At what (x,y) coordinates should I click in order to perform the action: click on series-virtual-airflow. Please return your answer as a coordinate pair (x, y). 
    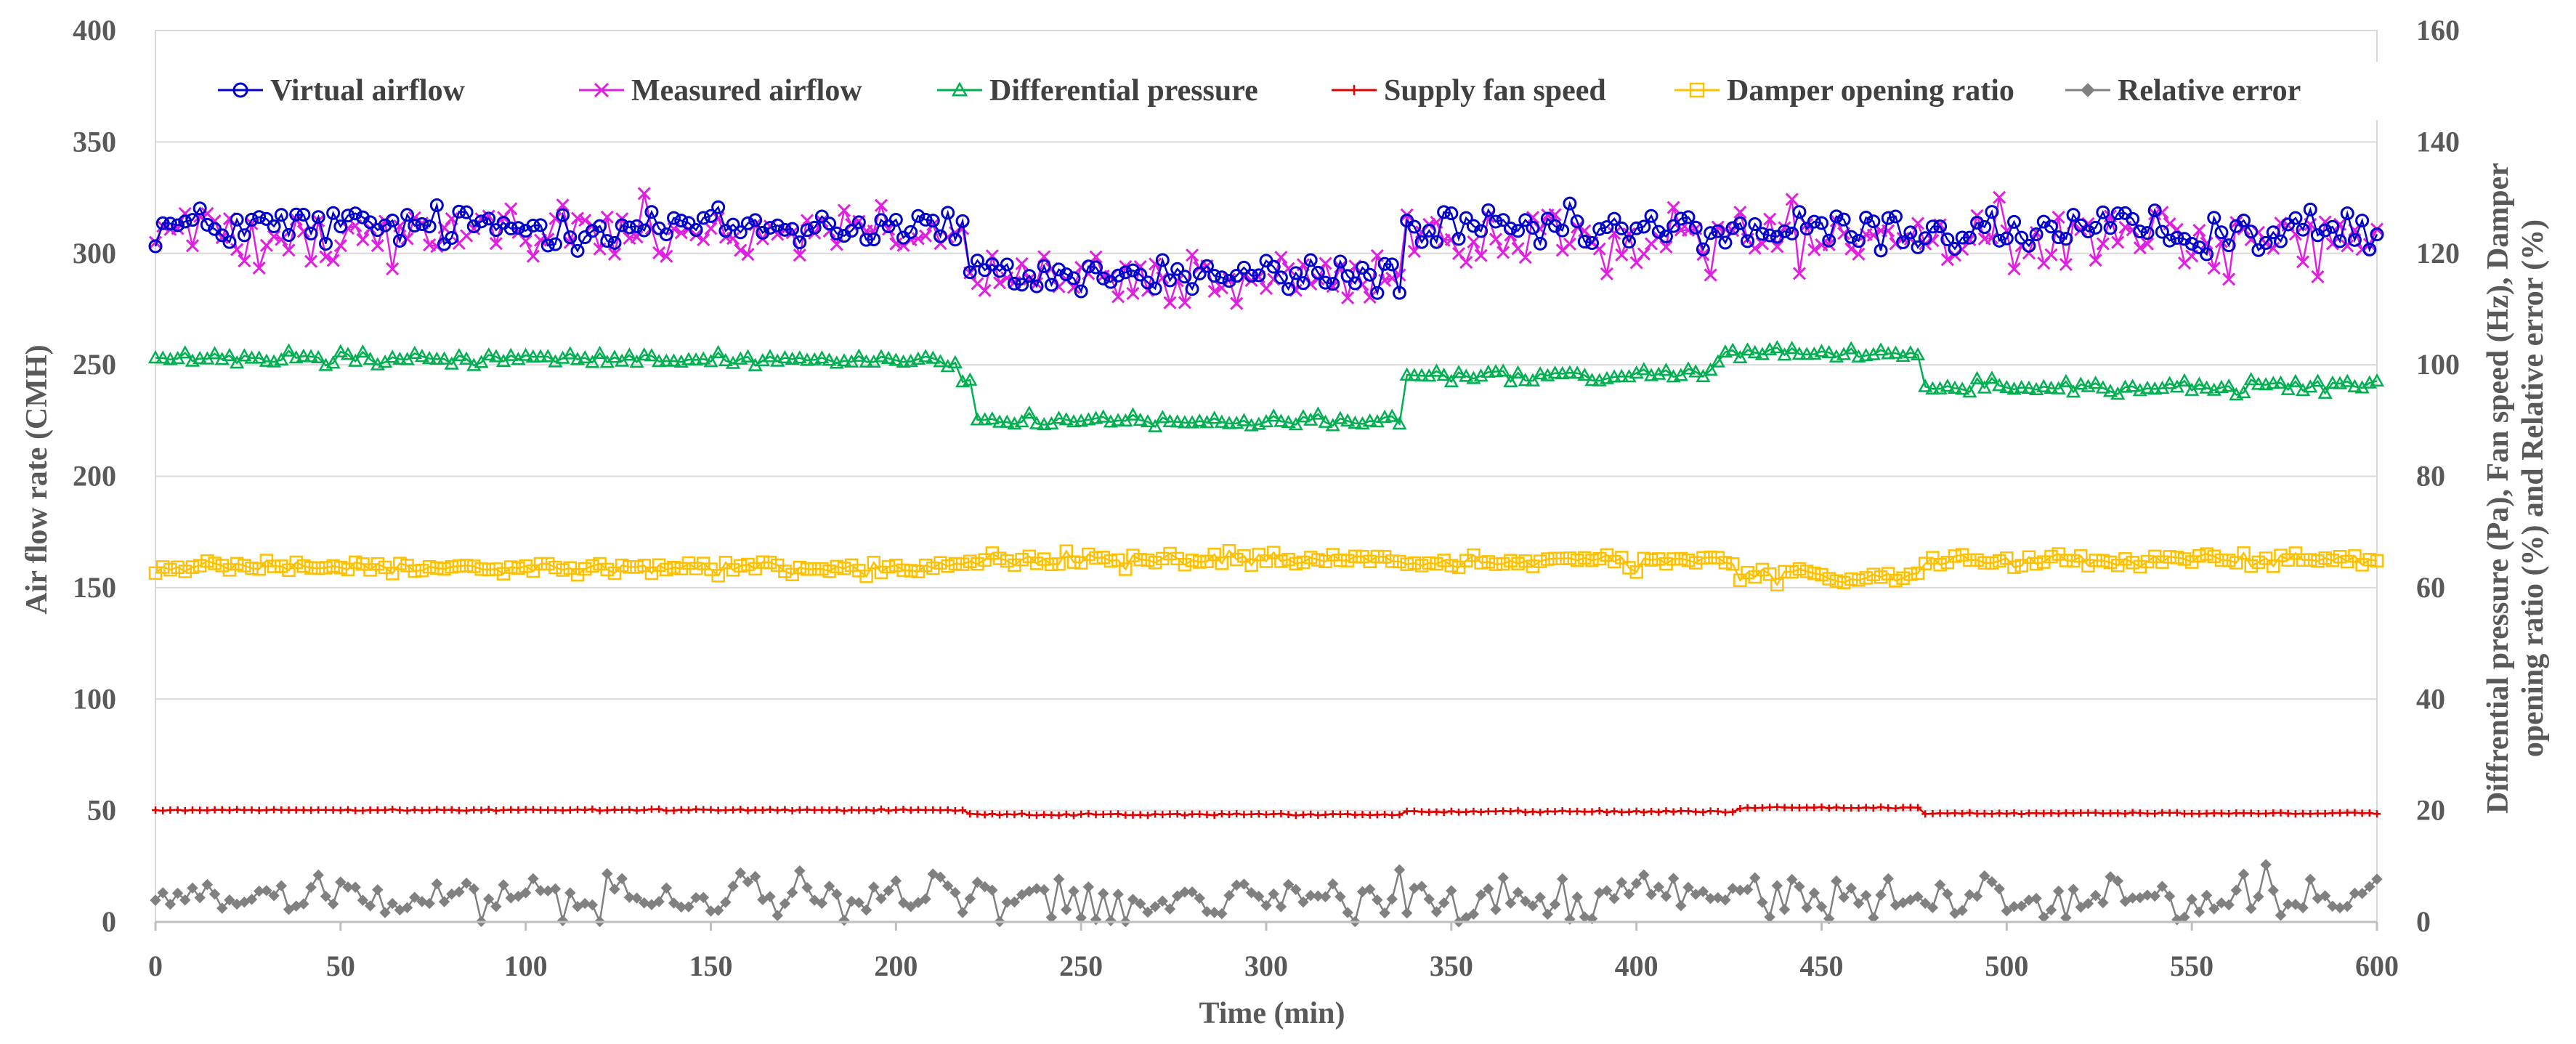
    Looking at the image, I should click on (1266, 248).